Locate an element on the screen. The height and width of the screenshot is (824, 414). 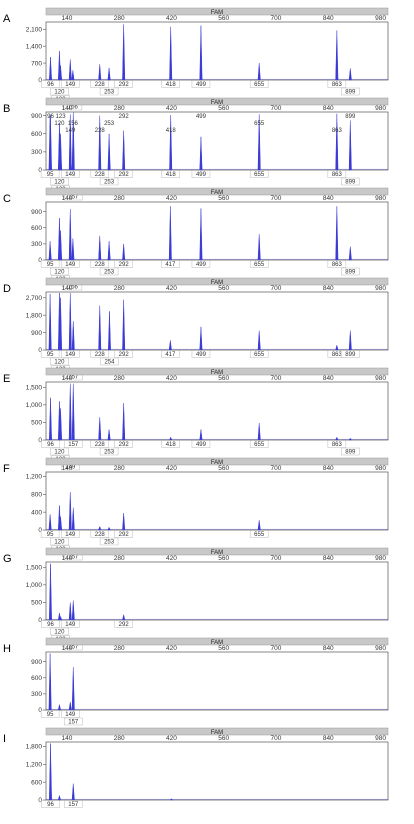
y-tick-label: 2,100 is located at coordinates (34, 29).